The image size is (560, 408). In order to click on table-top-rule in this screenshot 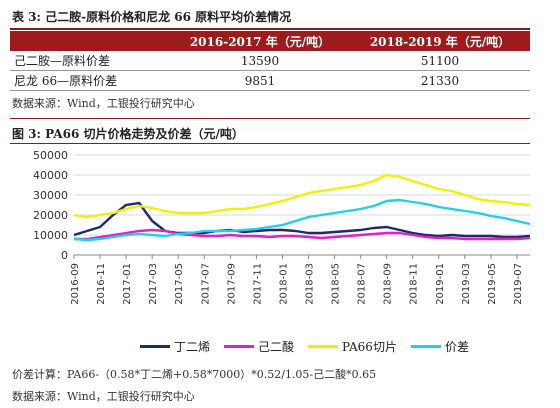, I will do `click(270, 29)`.